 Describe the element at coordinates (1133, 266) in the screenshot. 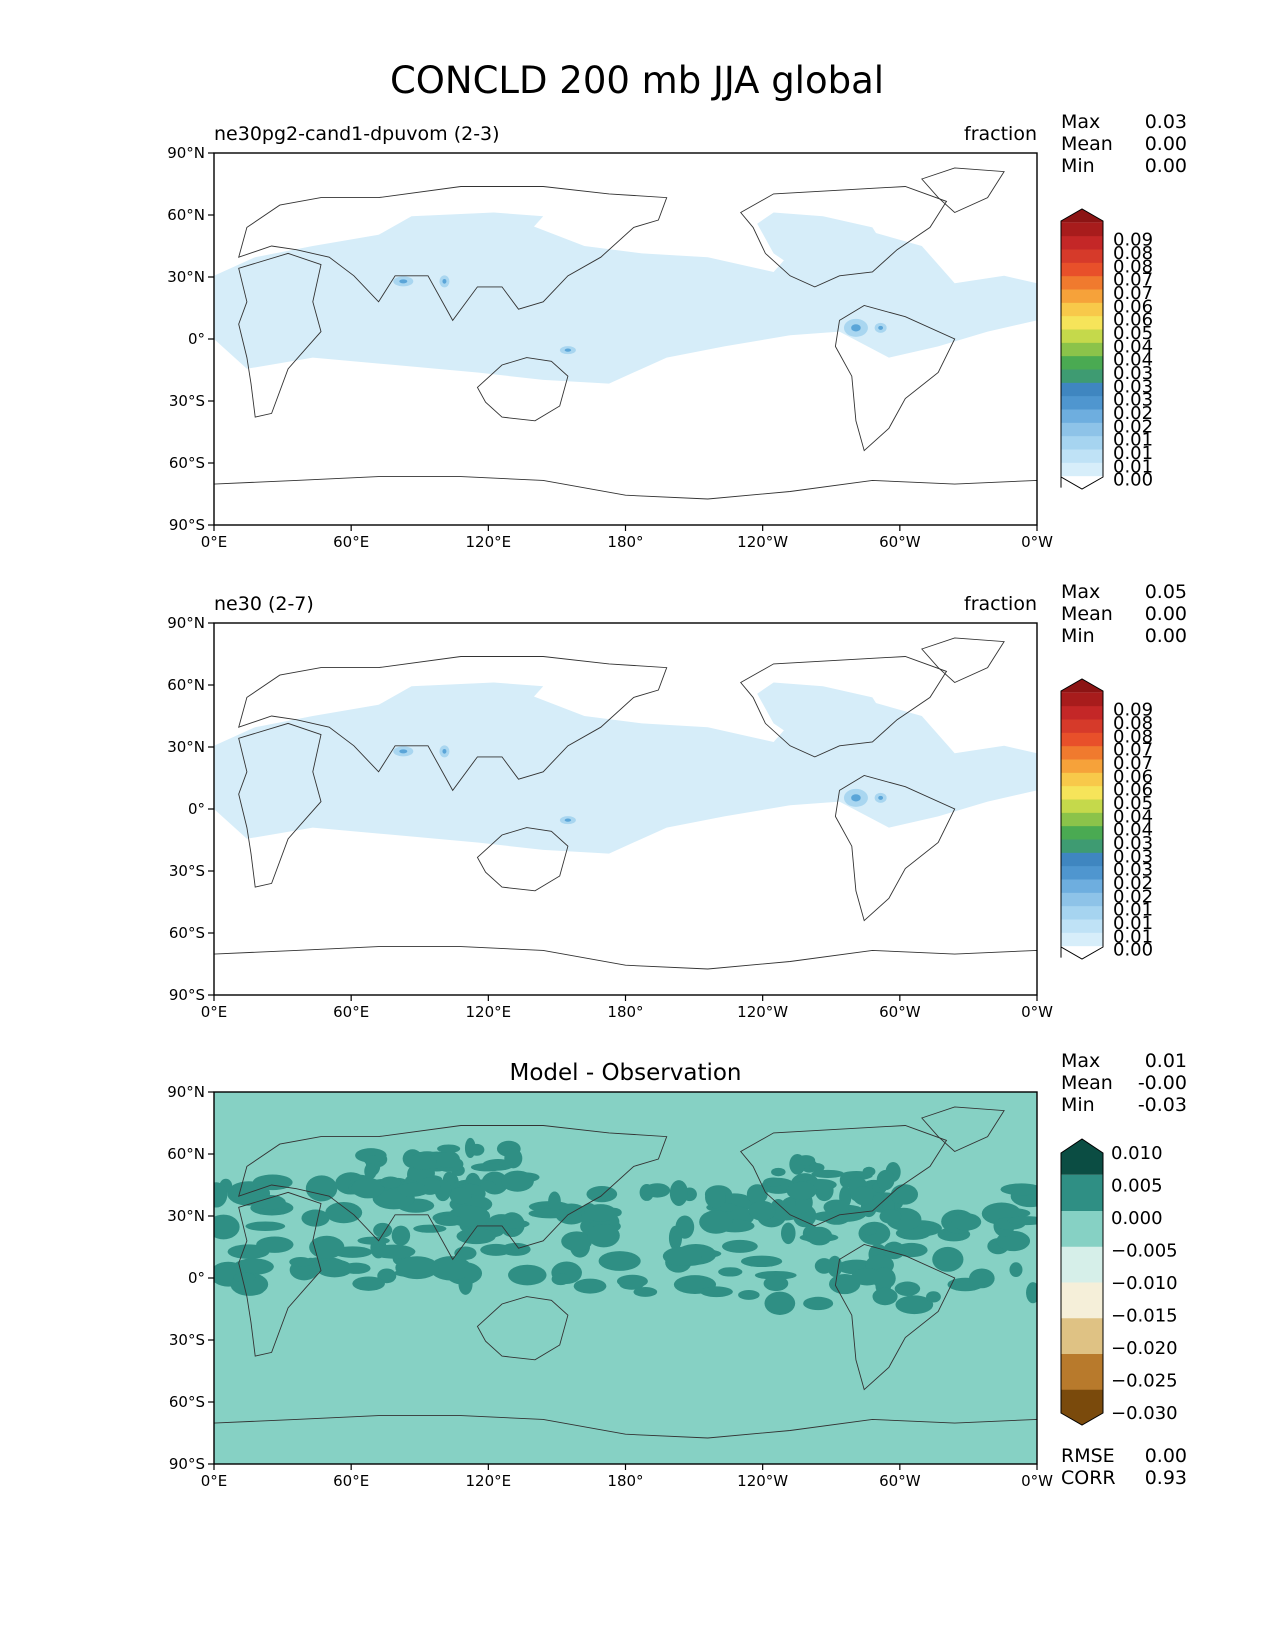

I see `colorbar-tick-label: 0.08` at that location.